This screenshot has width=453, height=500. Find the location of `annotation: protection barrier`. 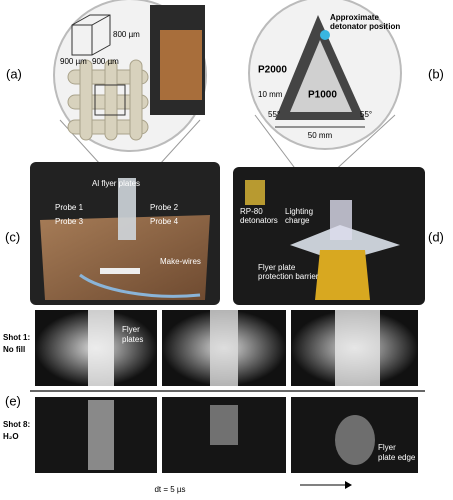

annotation: protection barrier is located at coordinates (288, 276).